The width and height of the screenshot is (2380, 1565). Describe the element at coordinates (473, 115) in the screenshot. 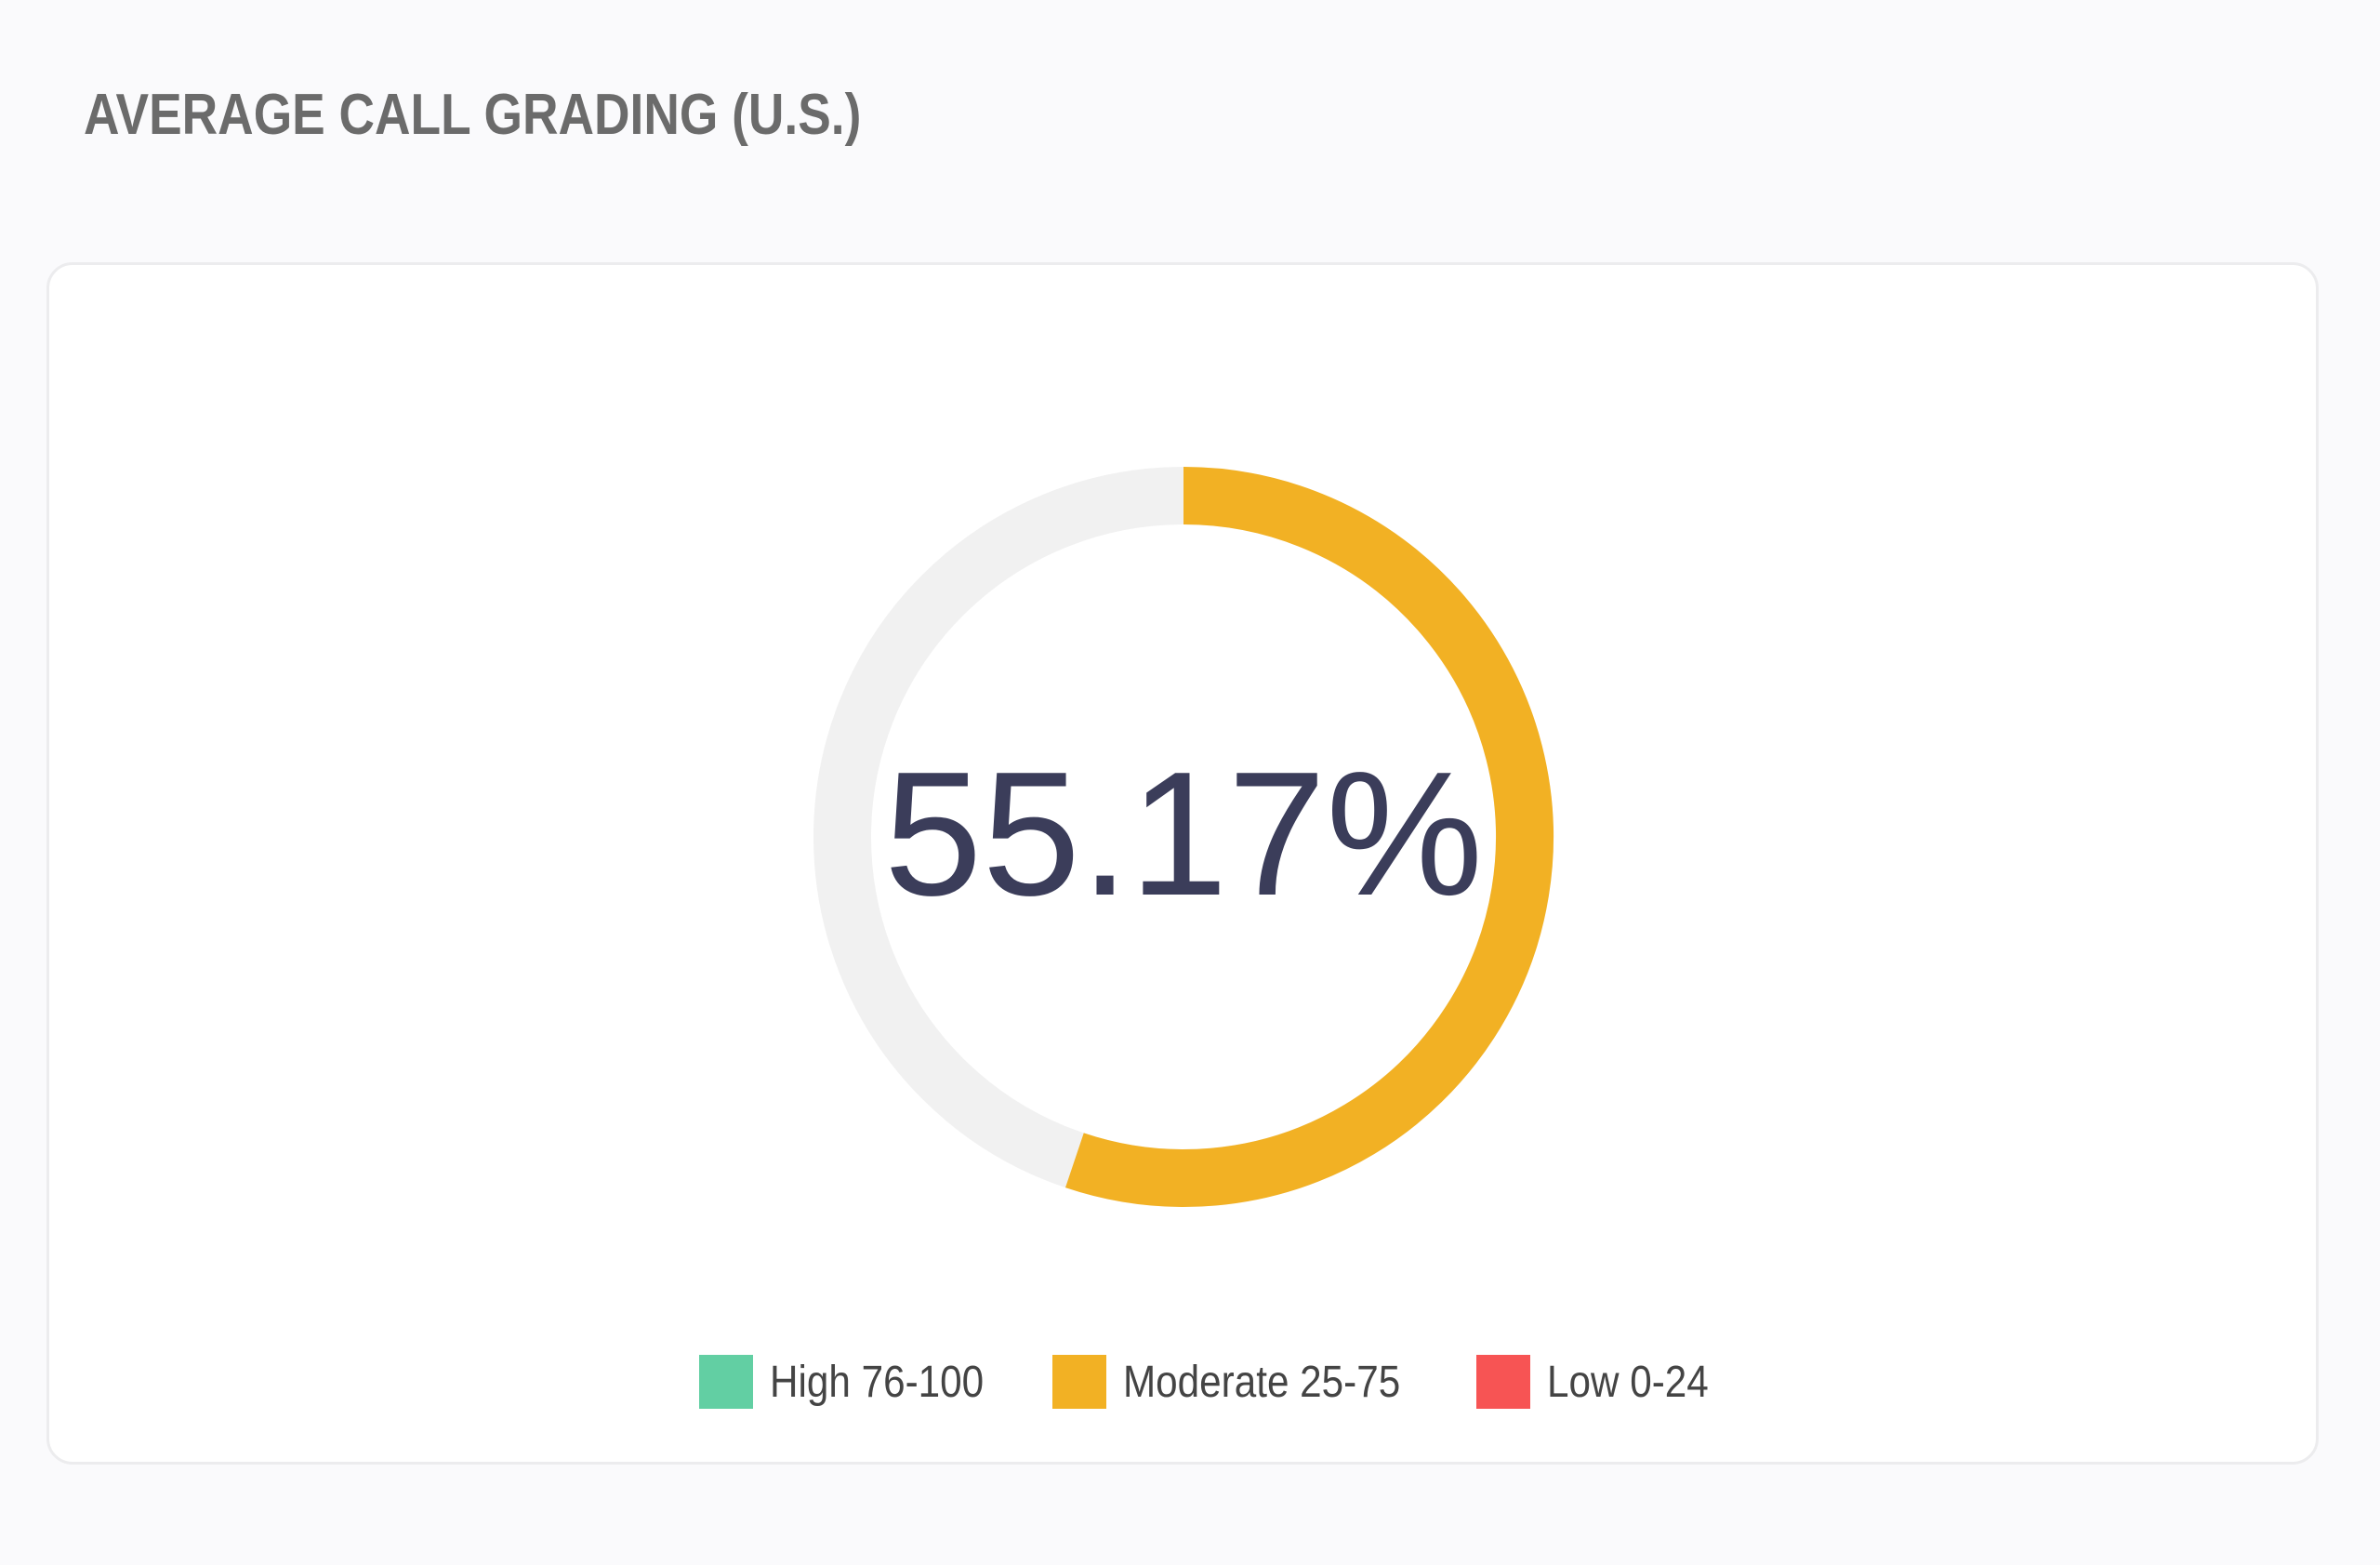

I see `page-title: AVERAGE CALL GRADING (U.S.)` at that location.